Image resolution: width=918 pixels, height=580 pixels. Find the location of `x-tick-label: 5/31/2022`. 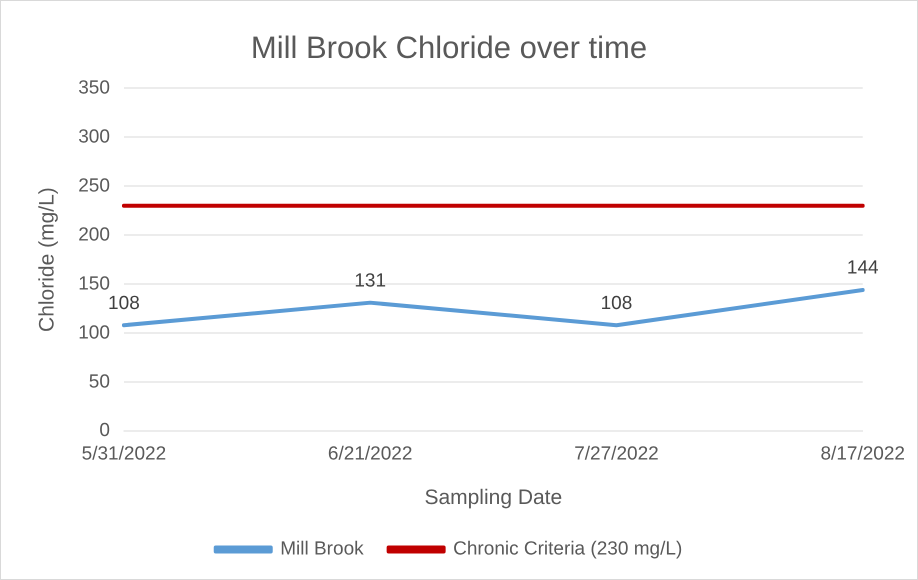

x-tick-label: 5/31/2022 is located at coordinates (124, 454).